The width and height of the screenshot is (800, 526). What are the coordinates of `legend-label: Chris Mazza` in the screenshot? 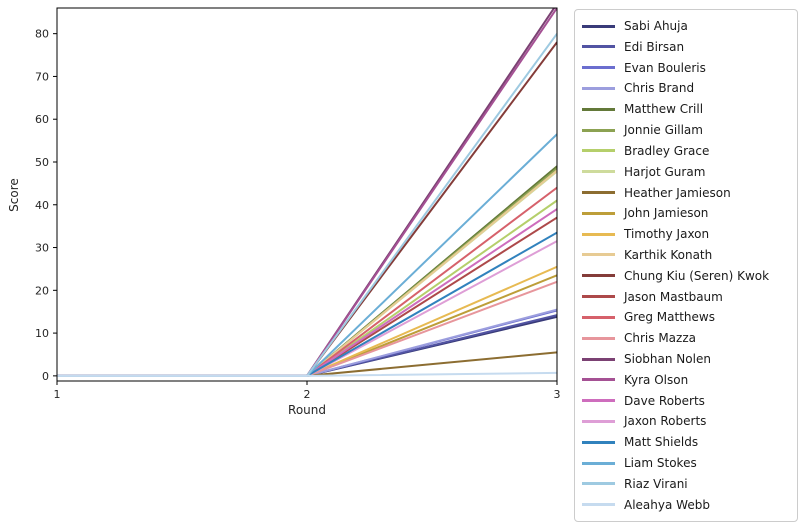 It's located at (660, 338).